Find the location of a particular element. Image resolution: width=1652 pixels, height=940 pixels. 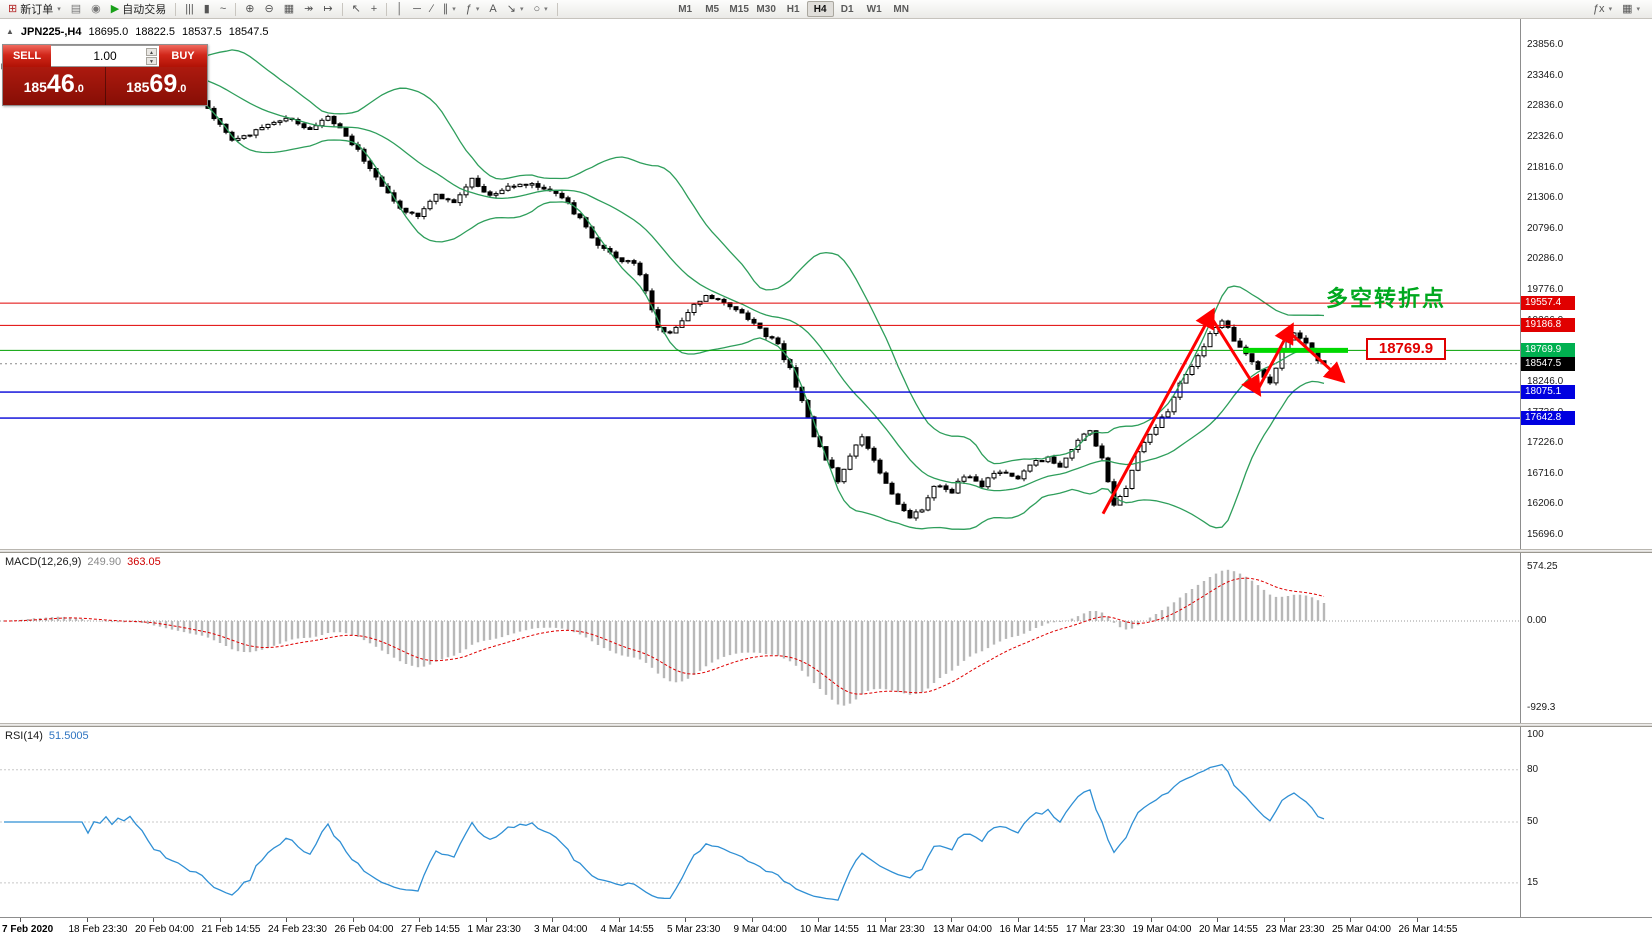

indicators-button: ƒx ▾ is located at coordinates (1602, 9).